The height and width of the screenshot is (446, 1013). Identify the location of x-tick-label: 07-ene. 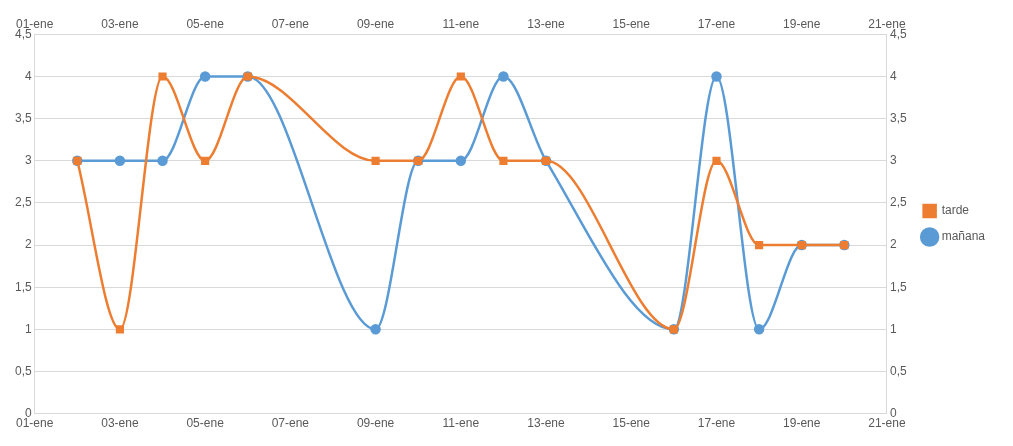
(290, 423).